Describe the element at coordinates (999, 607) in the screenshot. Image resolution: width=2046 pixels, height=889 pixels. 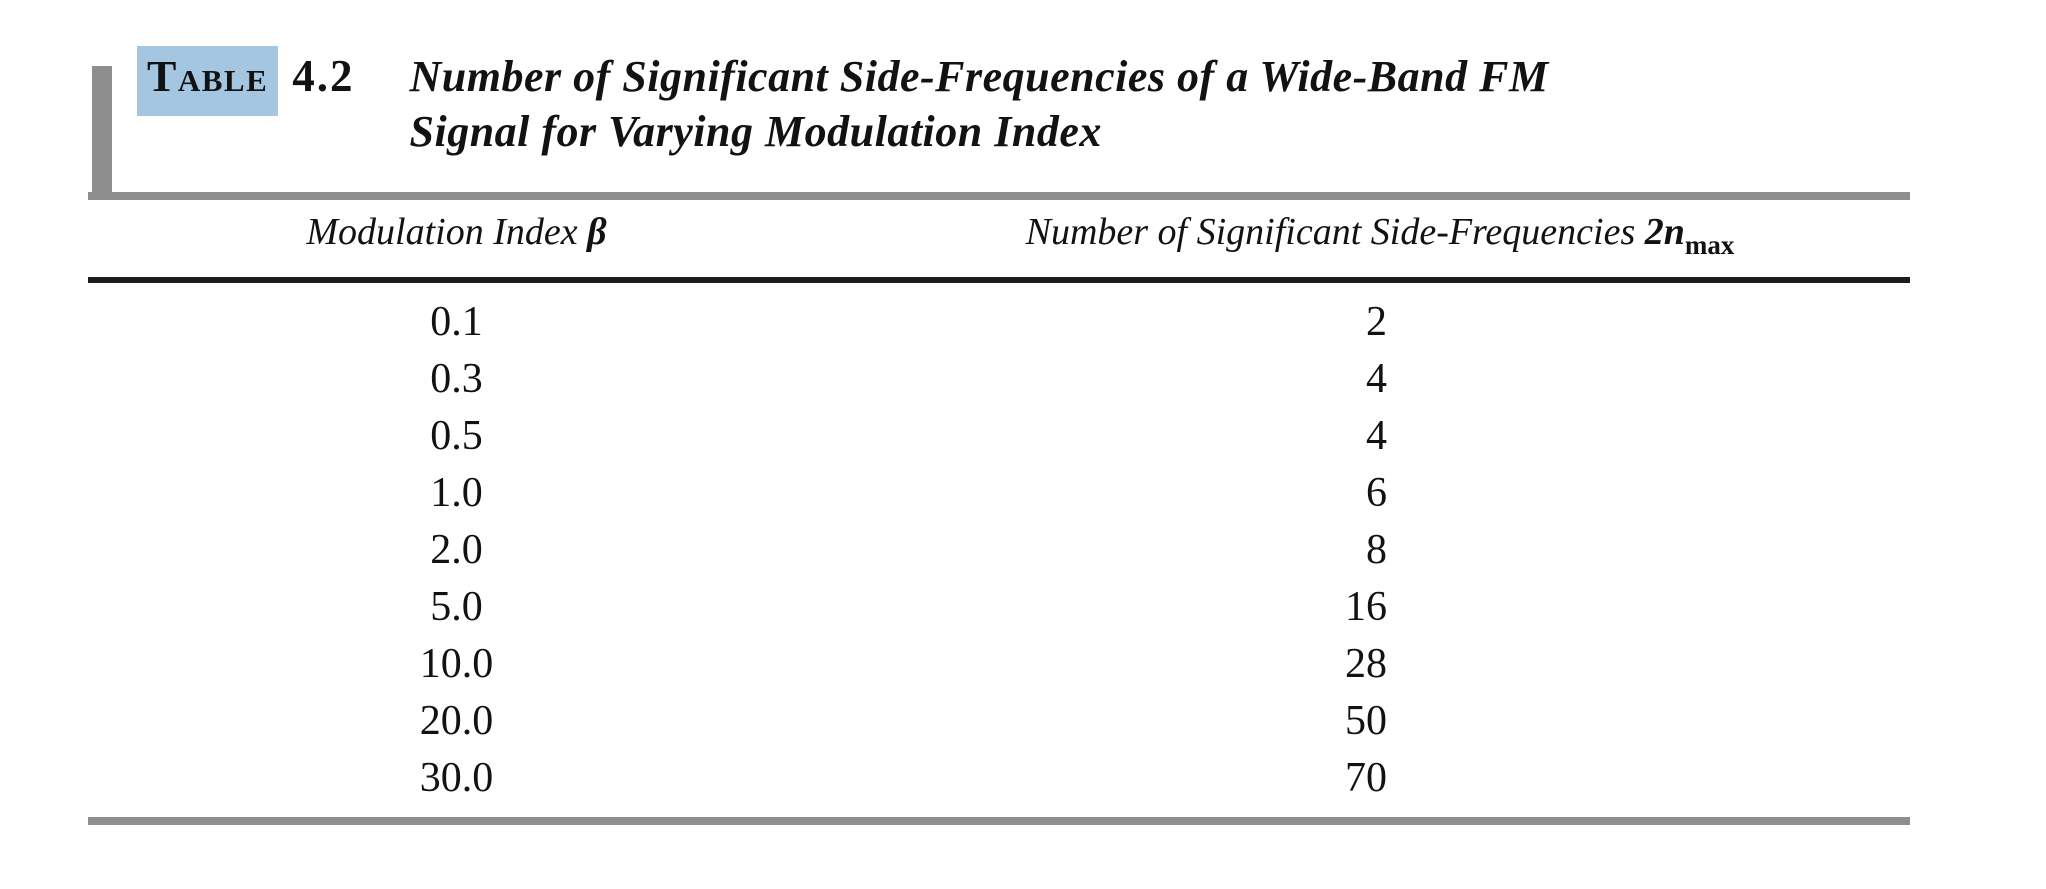
I see `table-row: 5.0 16` at that location.